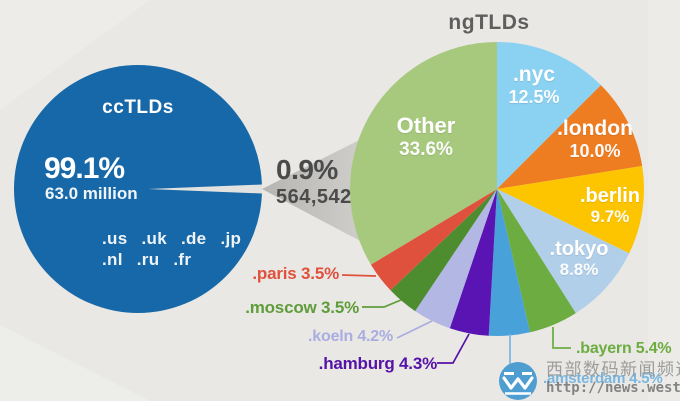 This screenshot has height=401, width=680. What do you see at coordinates (382, 303) in the screenshot?
I see `callout-line-moscow` at bounding box center [382, 303].